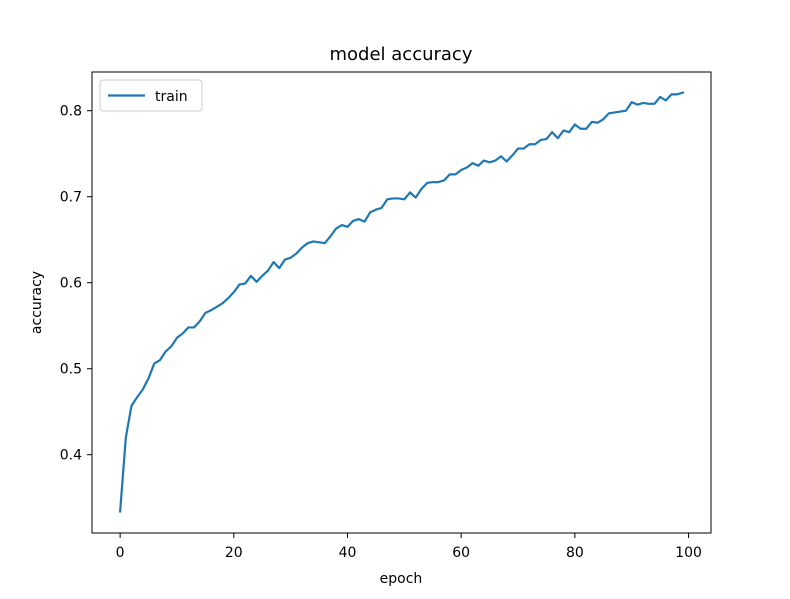 This screenshot has width=790, height=599. I want to click on x-tick-label: 20, so click(234, 553).